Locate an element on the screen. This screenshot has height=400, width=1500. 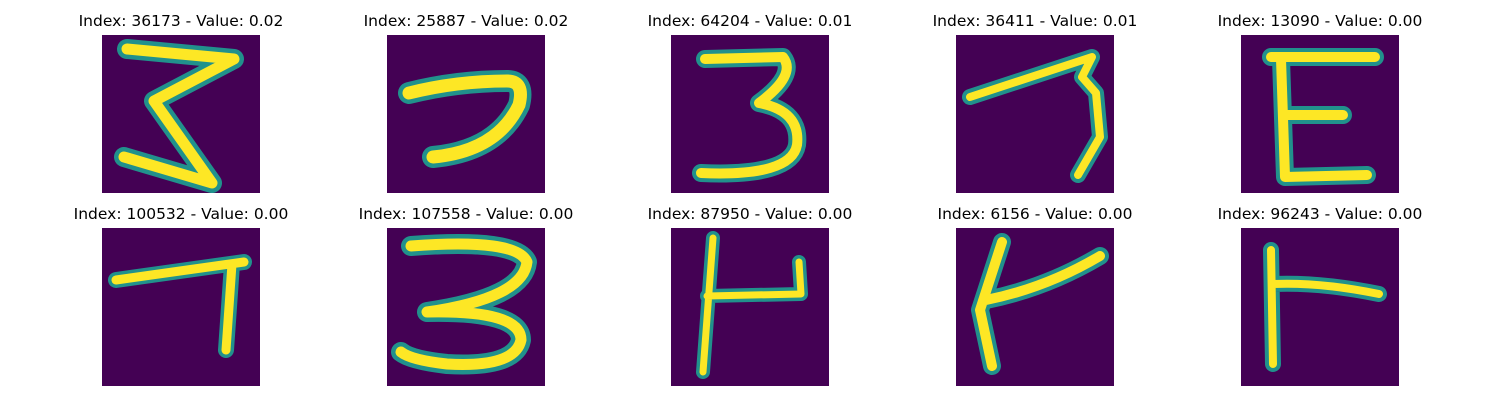
panel-title: Index: 36411 - Value: 0.01 is located at coordinates (1035, 21).